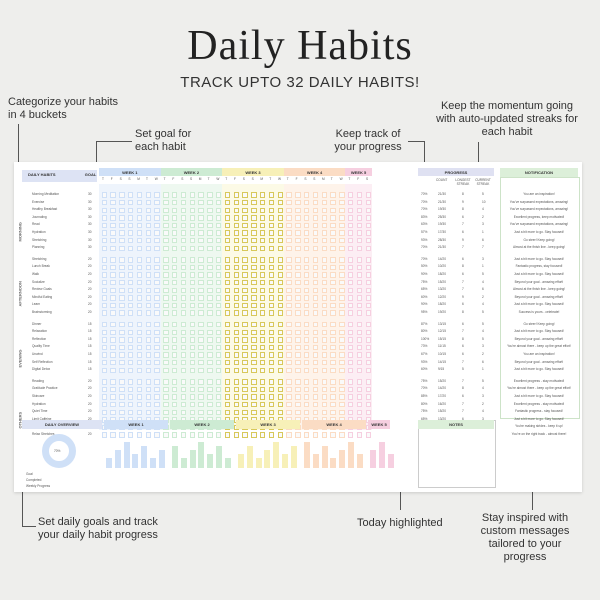 This screenshot has height=600, width=600. I want to click on progress-percent: 83%, so click(424, 216).